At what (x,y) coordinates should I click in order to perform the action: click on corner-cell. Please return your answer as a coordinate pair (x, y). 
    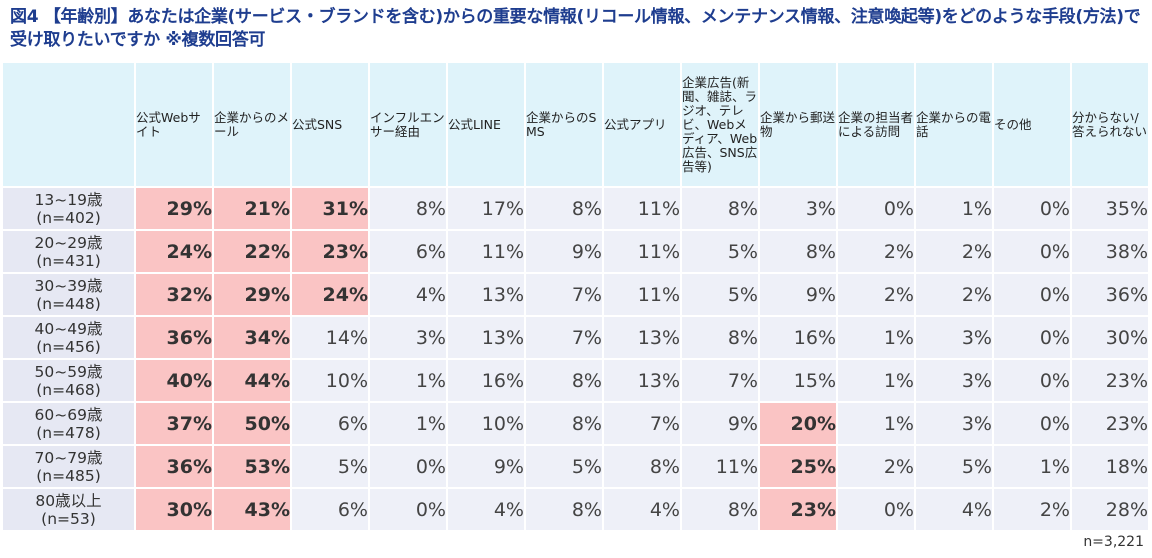
    Looking at the image, I should click on (69, 125).